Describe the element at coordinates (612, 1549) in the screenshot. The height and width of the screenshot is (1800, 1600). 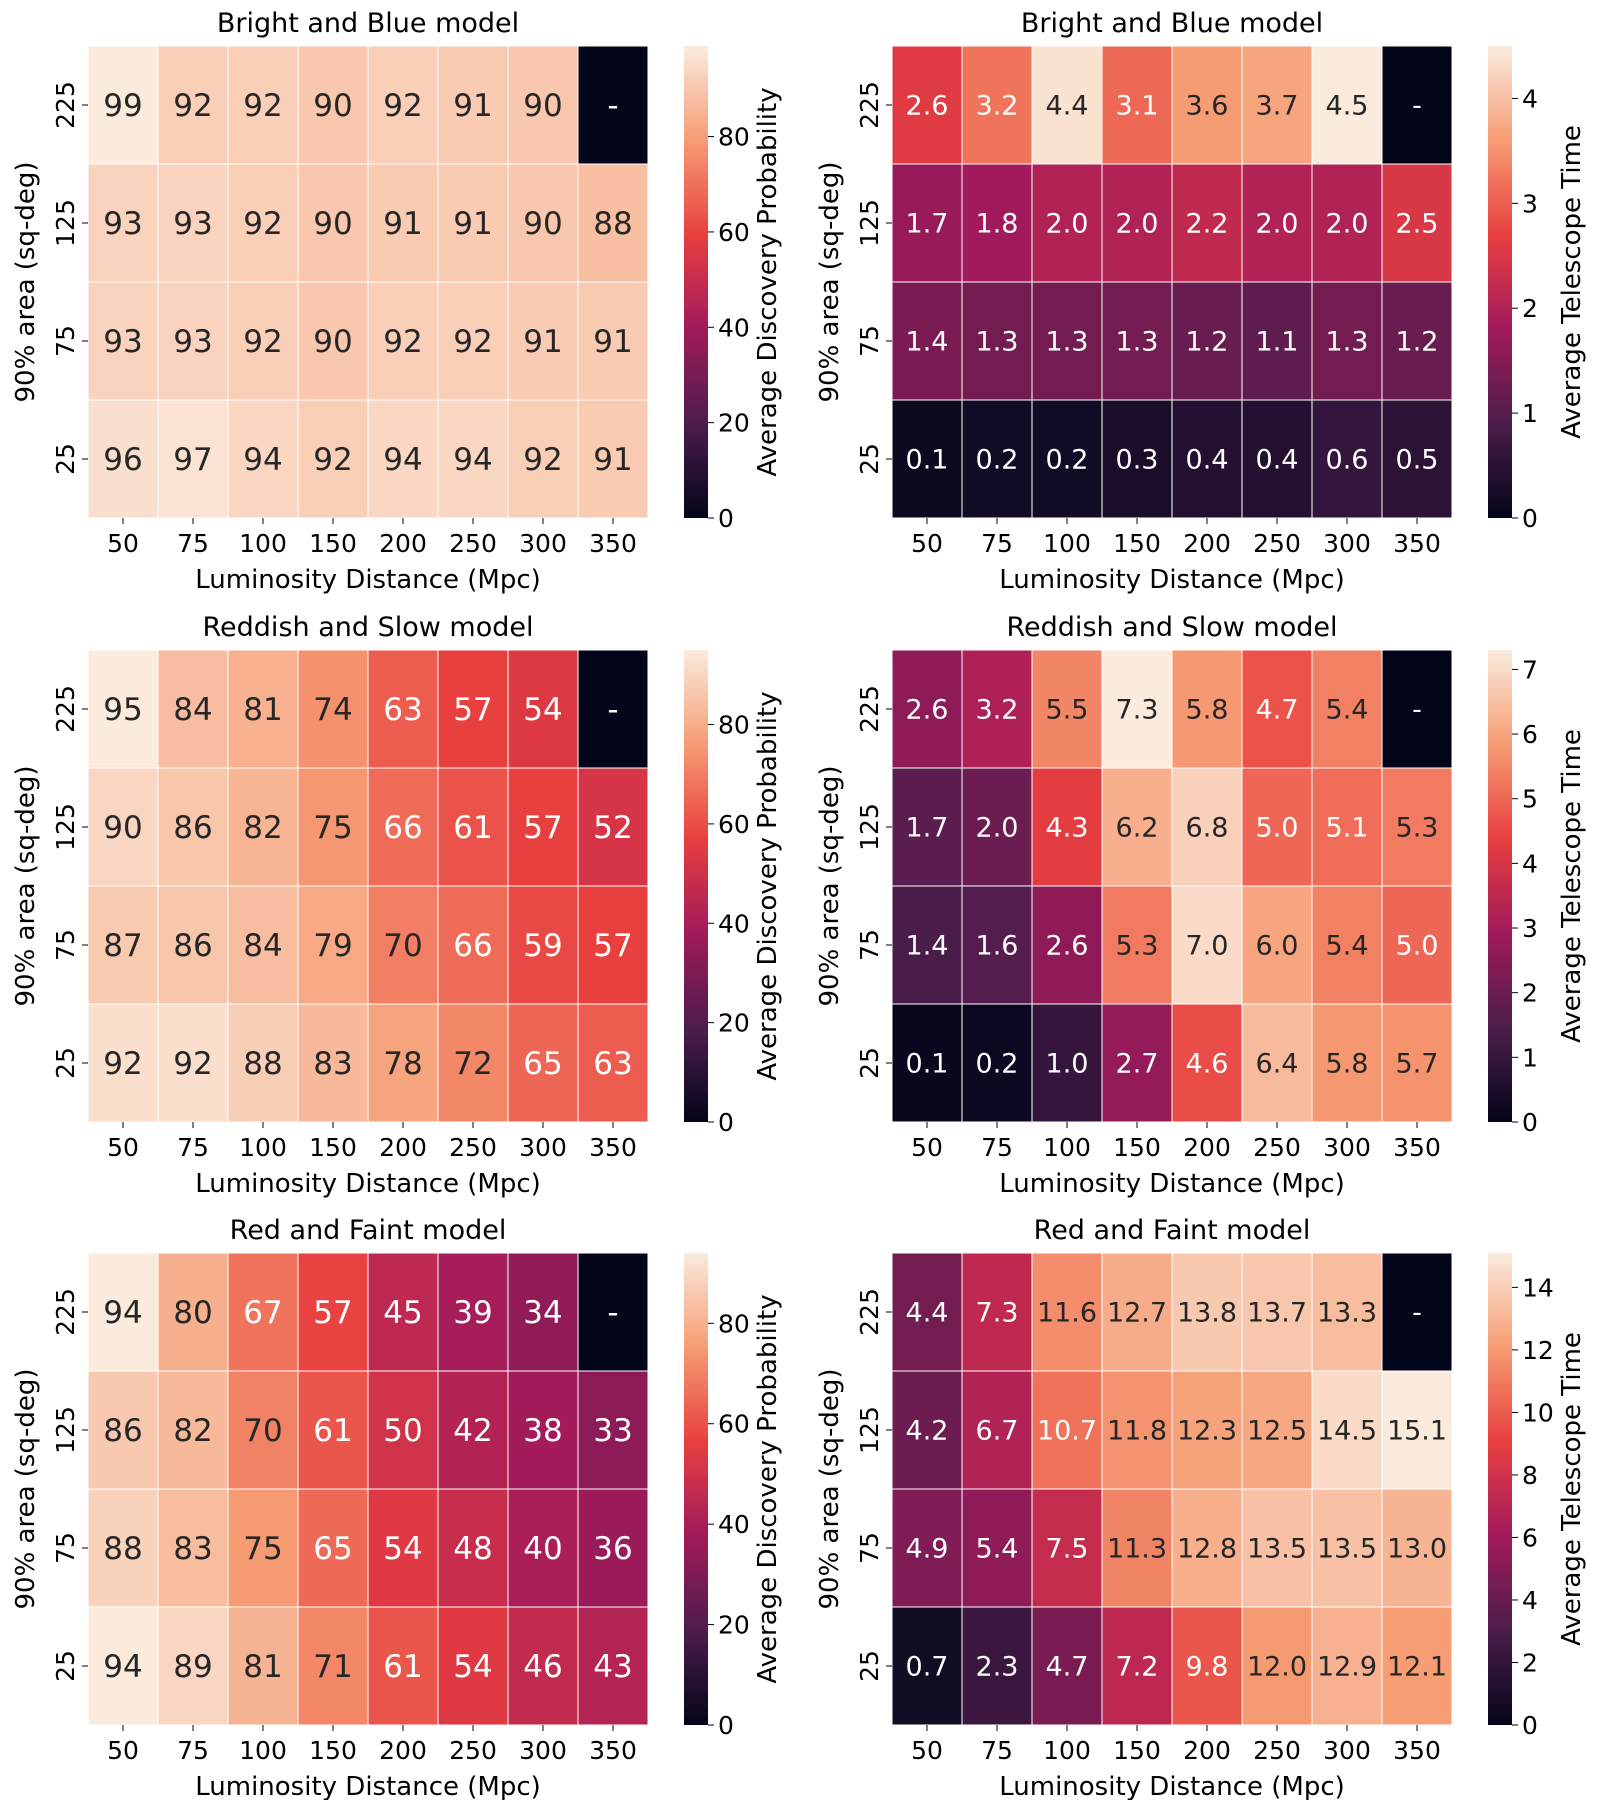
I see `cell-value-label: 36` at that location.